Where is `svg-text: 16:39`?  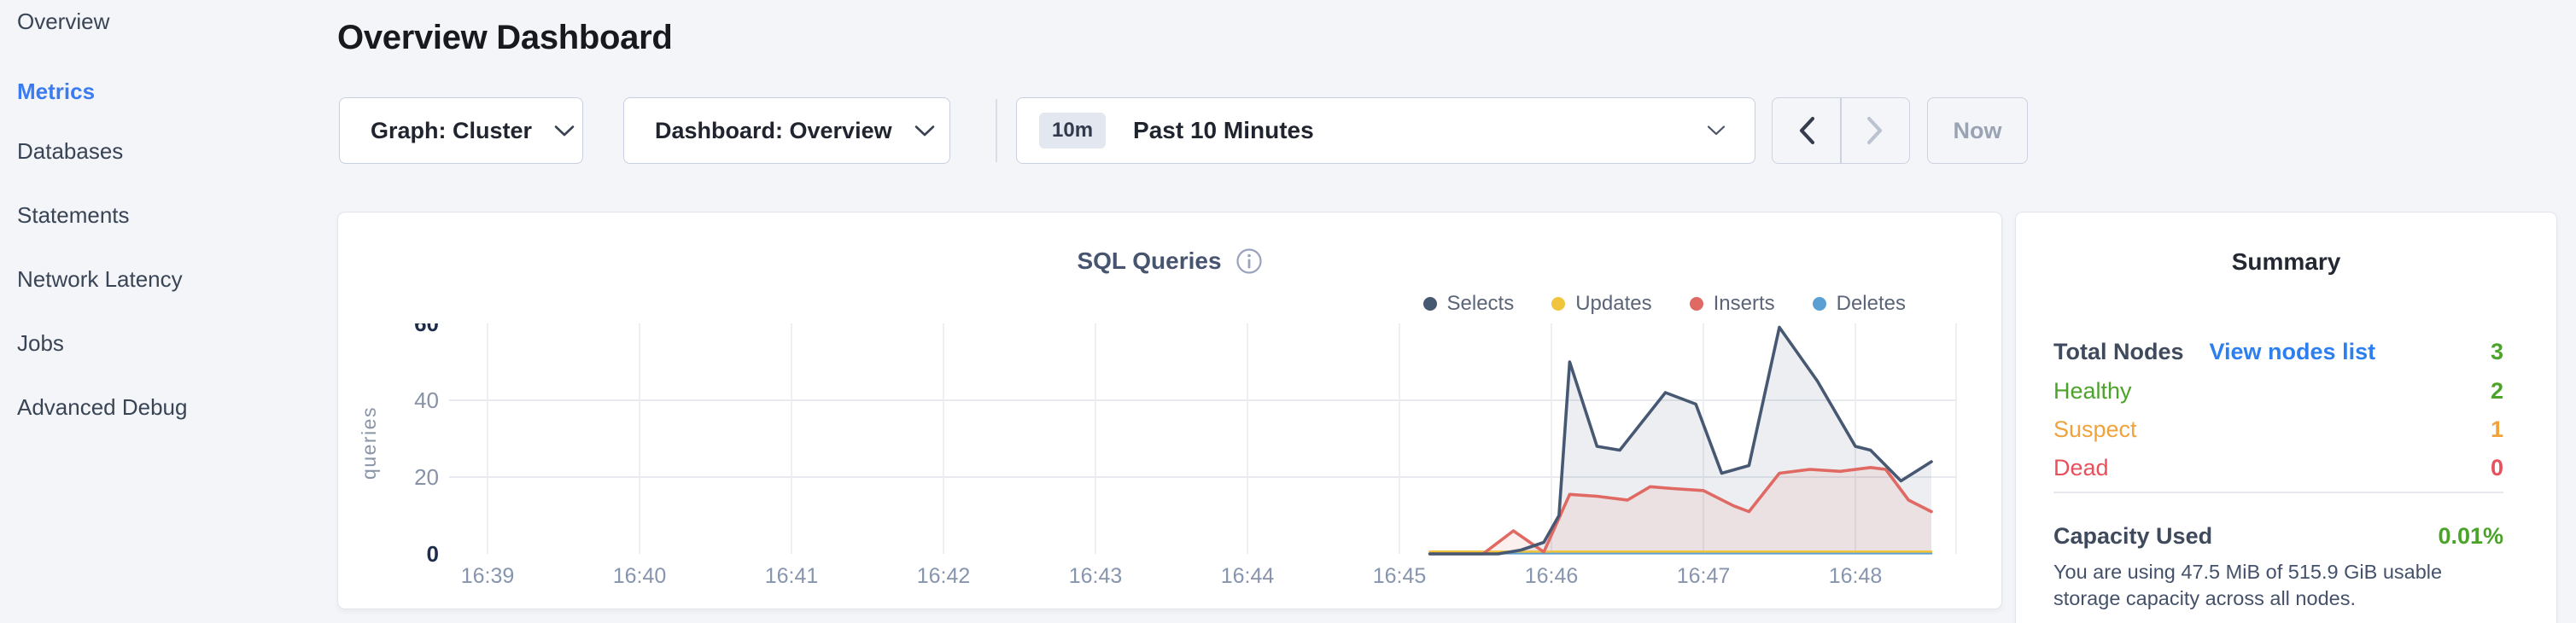 svg-text: 16:39 is located at coordinates (488, 576).